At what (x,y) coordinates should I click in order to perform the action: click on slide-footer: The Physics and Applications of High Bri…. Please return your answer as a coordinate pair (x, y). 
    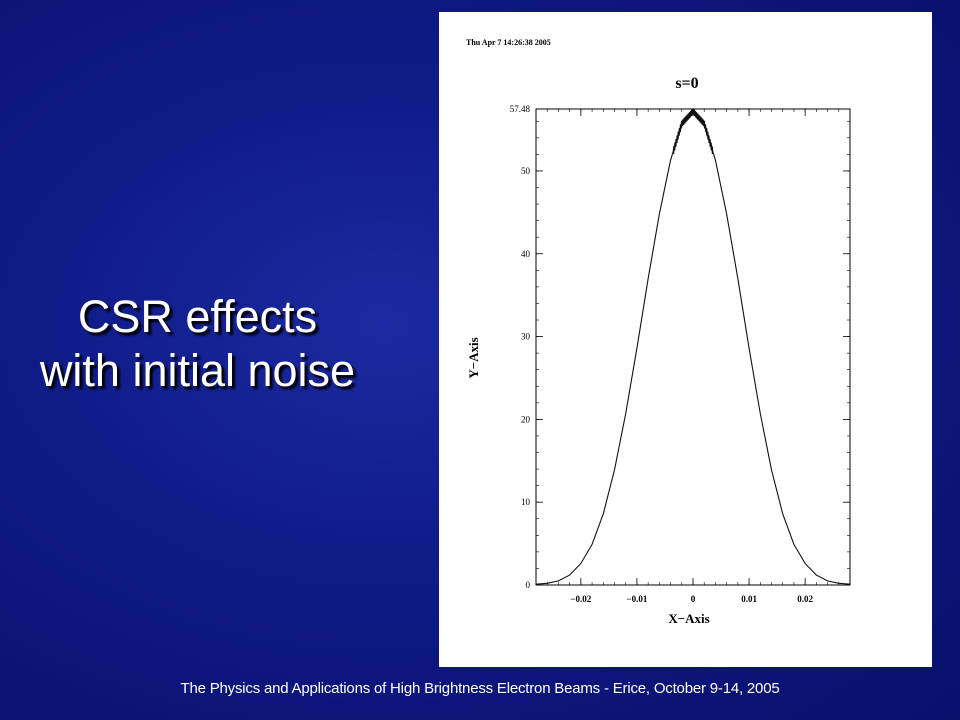
    Looking at the image, I should click on (480, 688).